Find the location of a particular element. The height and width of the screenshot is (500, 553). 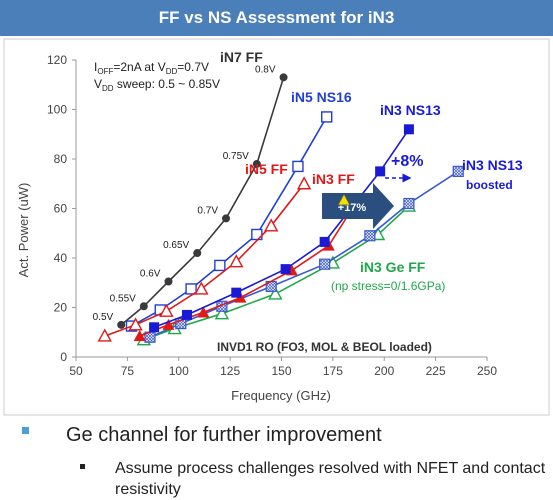

x-tick-label: 200 is located at coordinates (384, 371).